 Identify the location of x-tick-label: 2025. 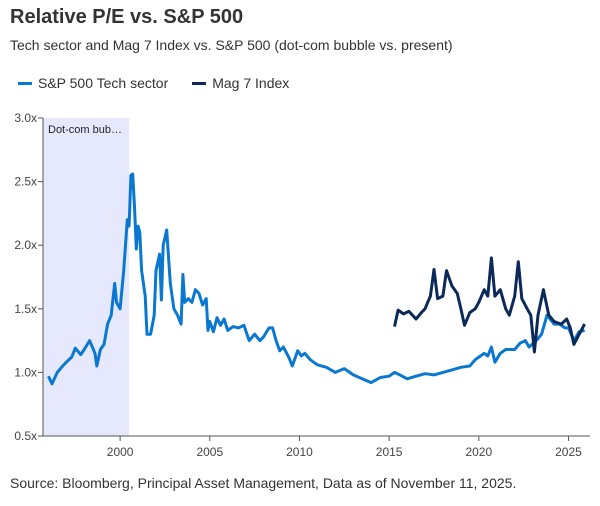
(568, 452).